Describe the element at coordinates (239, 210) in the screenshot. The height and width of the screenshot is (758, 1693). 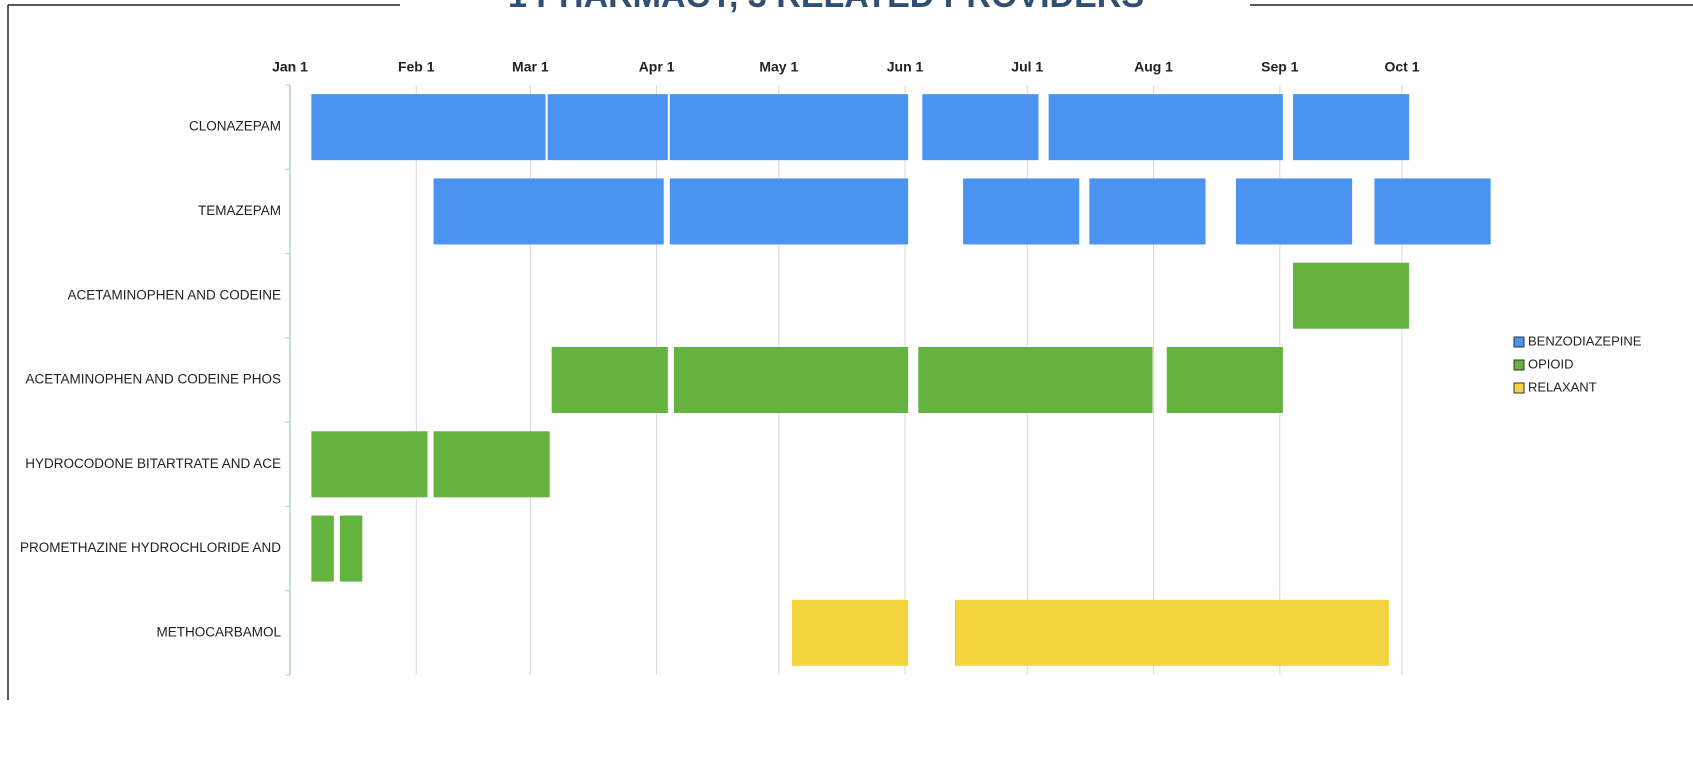
I see `row-label: TEMAZEPAM` at that location.